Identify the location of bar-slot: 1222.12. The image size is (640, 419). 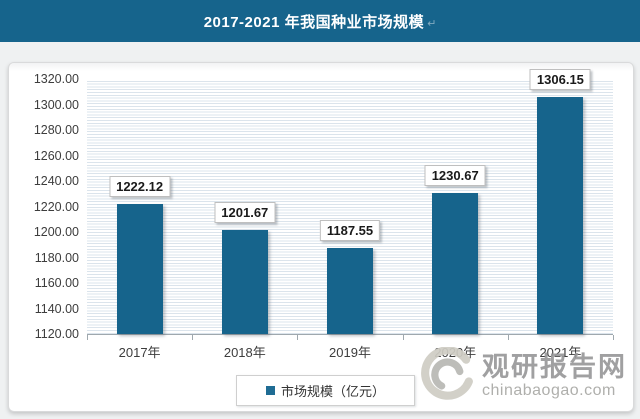
(139, 206).